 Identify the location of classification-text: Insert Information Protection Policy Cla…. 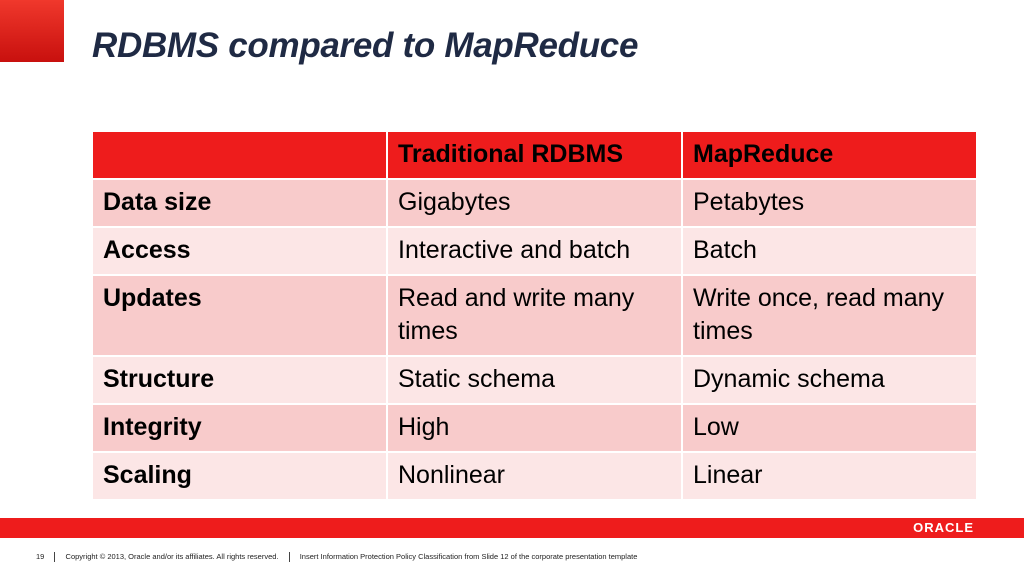
(468, 556).